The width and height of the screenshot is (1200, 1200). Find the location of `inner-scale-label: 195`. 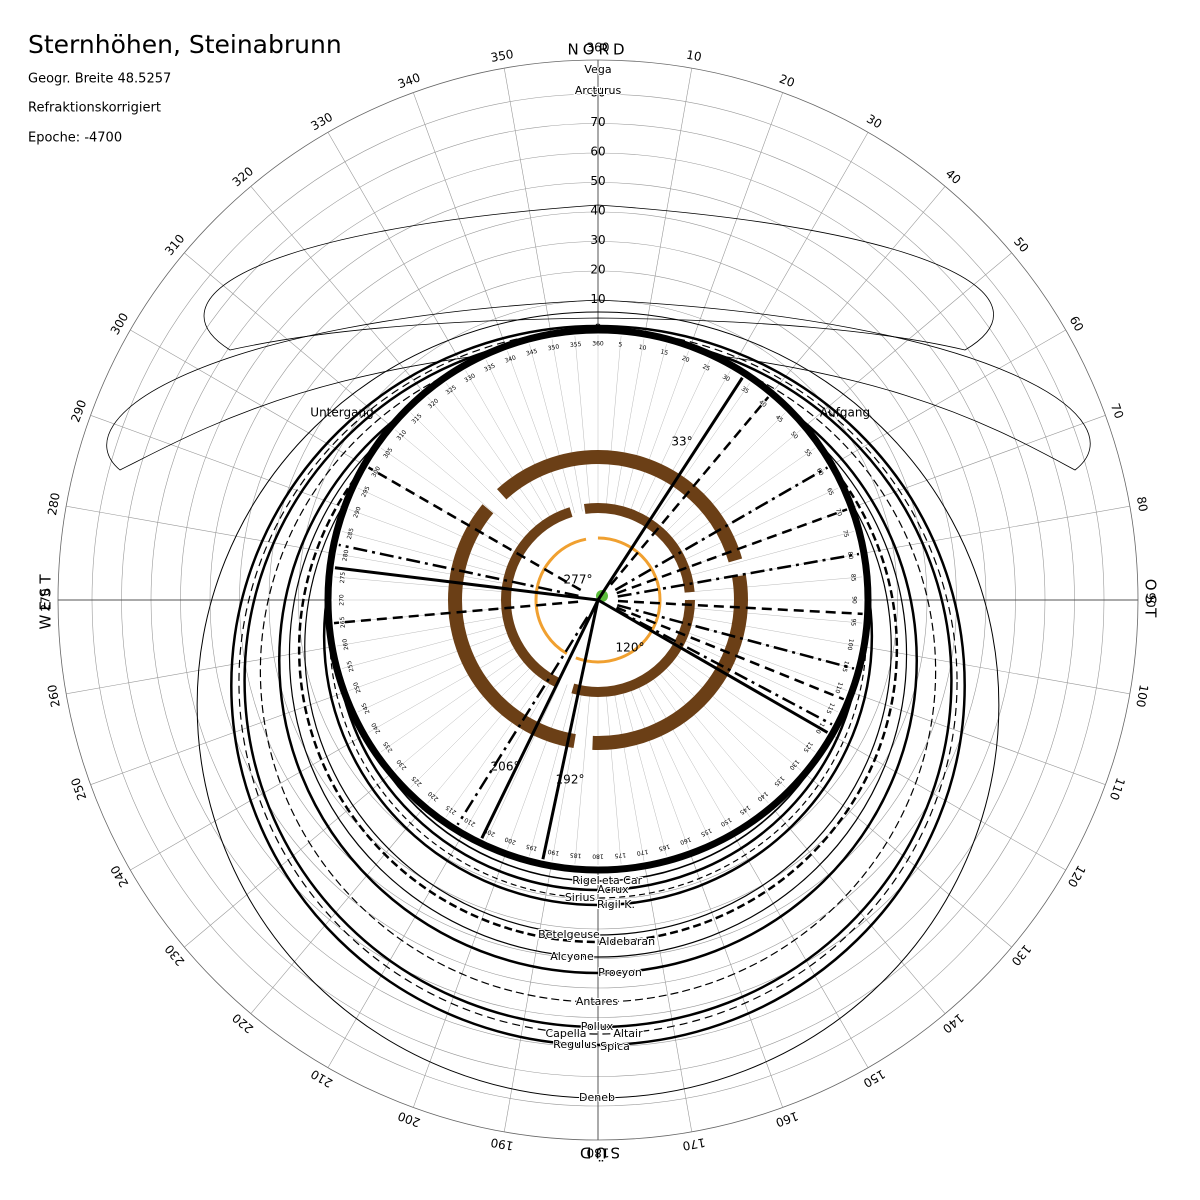

inner-scale-label: 195 is located at coordinates (531, 847).